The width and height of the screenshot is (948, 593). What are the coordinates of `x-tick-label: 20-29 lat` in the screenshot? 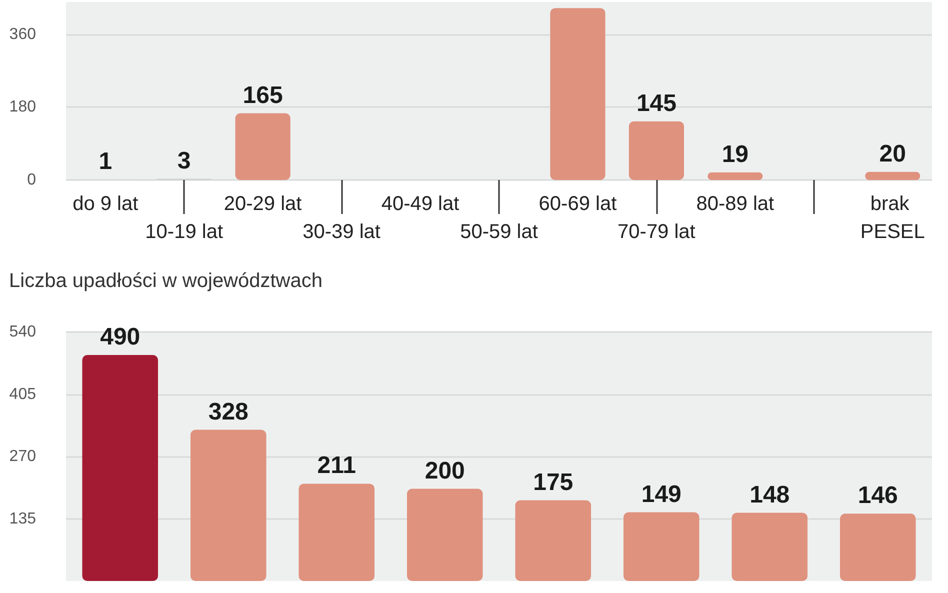 It's located at (263, 204).